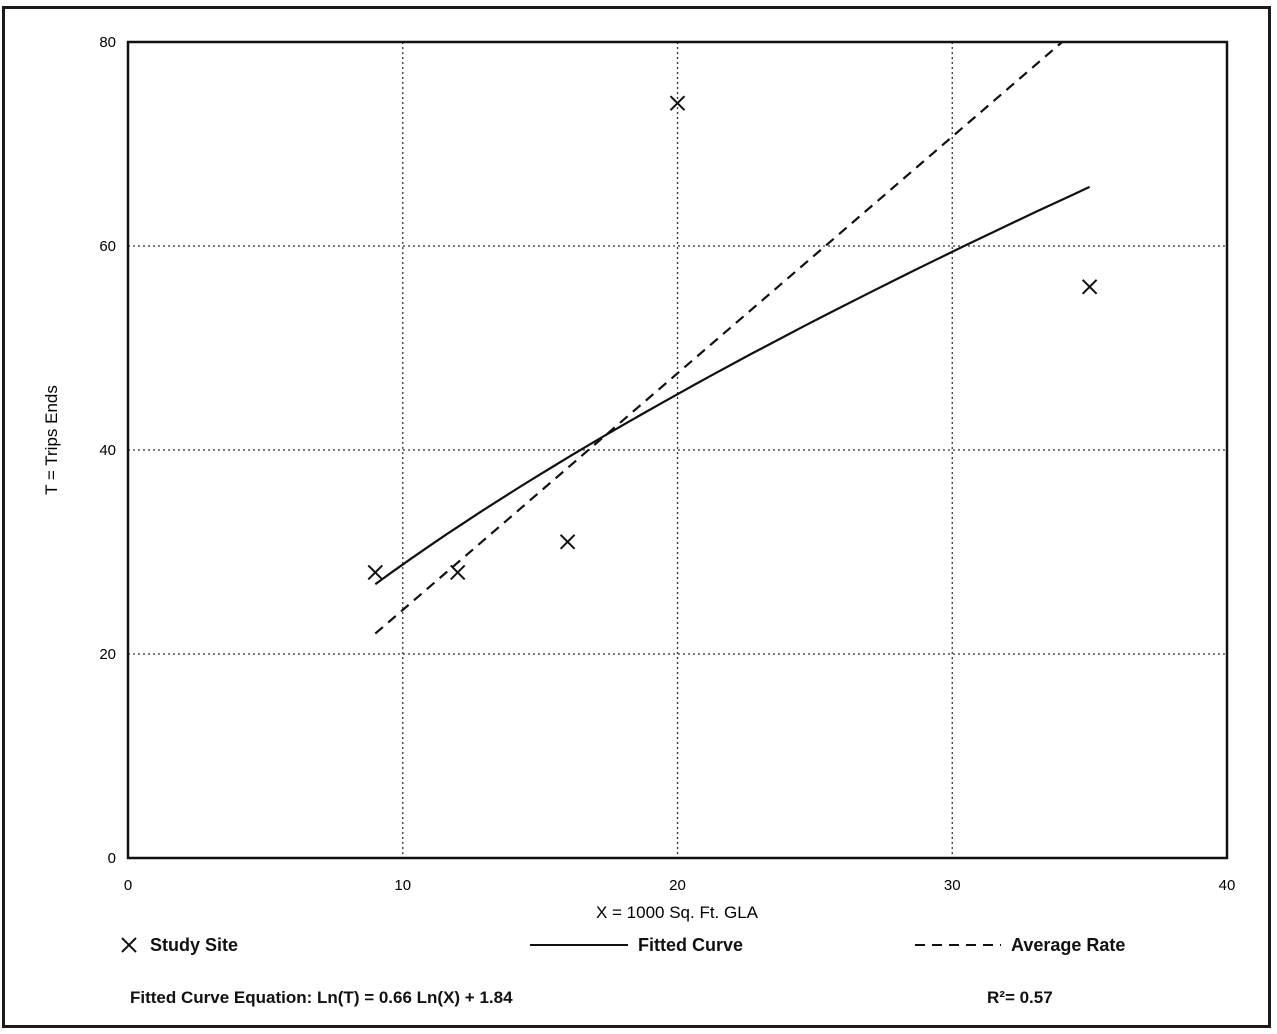 The width and height of the screenshot is (1277, 1034). What do you see at coordinates (128, 885) in the screenshot?
I see `x-tick-label: 0` at bounding box center [128, 885].